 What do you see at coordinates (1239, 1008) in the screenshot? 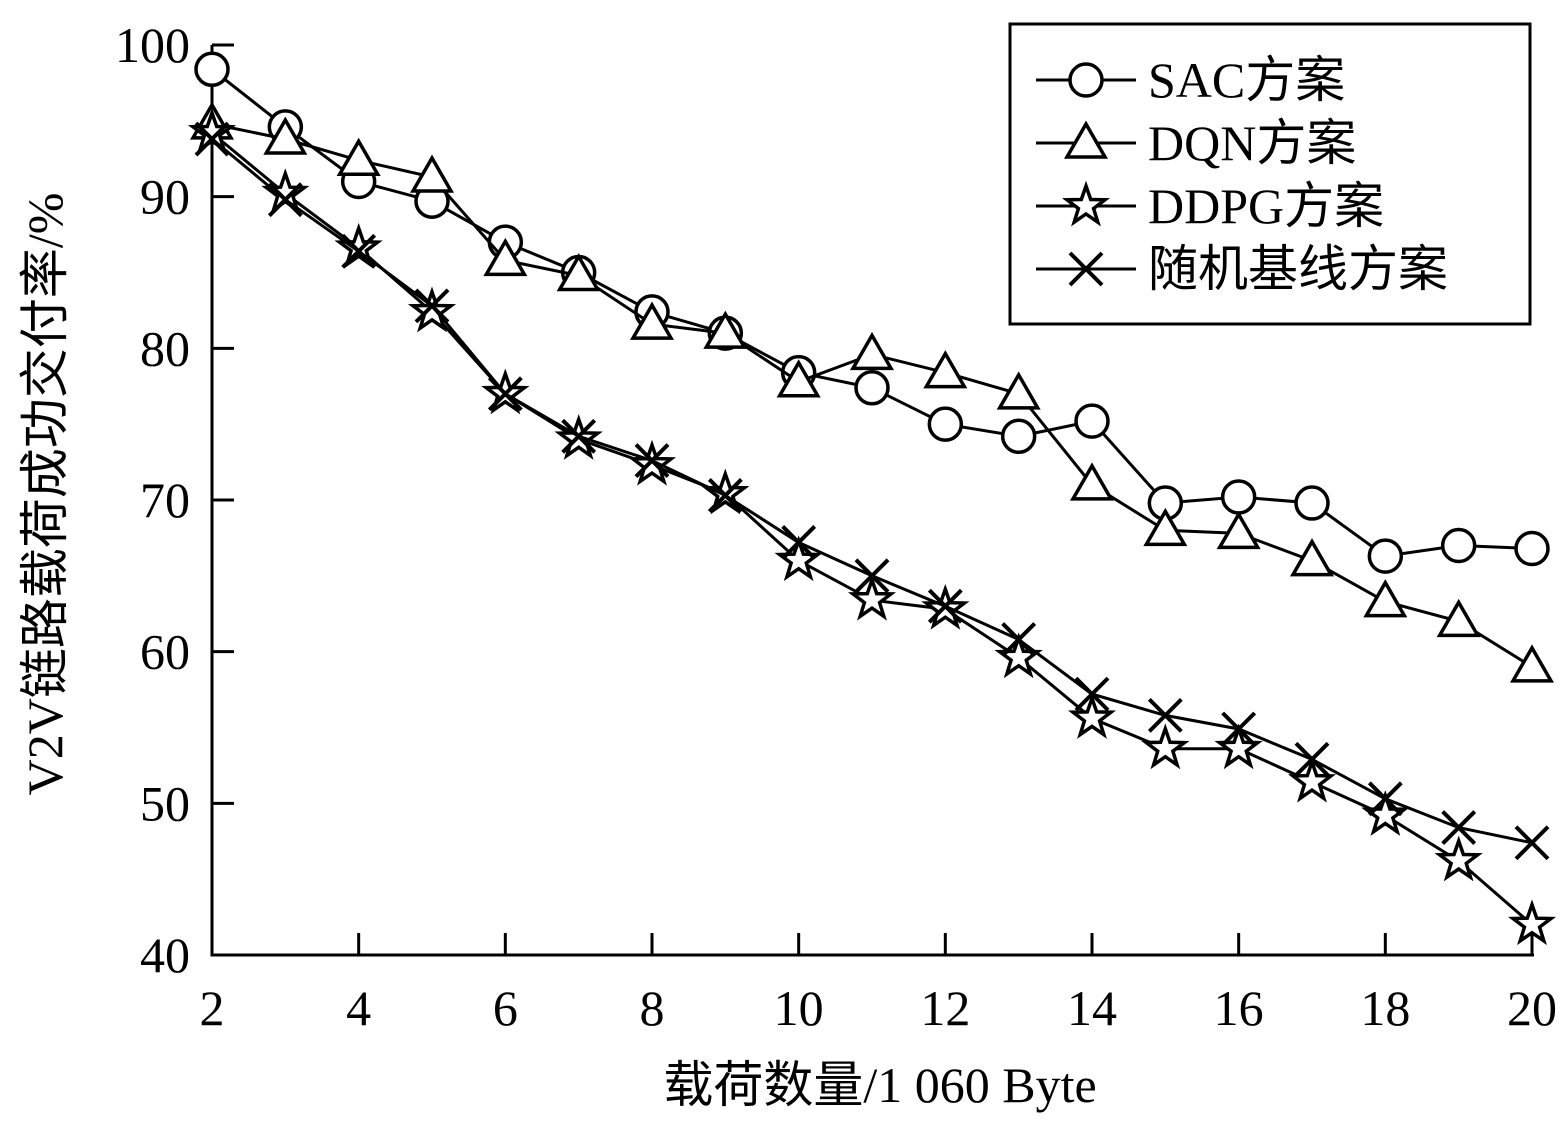
I see `x-tick-label: 16` at bounding box center [1239, 1008].